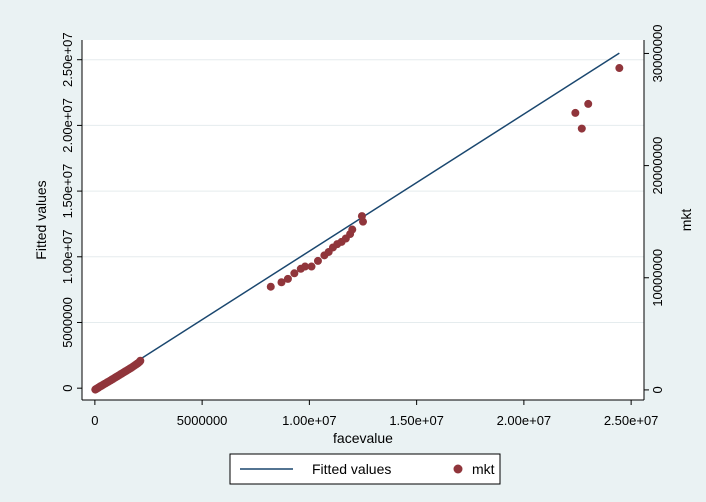  Describe the element at coordinates (374, 414) in the screenshot. I see `x-axis-ticks: 0 5000000 1.00e+07 1.50e+07 2.00e+07 2.50e+07` at that location.